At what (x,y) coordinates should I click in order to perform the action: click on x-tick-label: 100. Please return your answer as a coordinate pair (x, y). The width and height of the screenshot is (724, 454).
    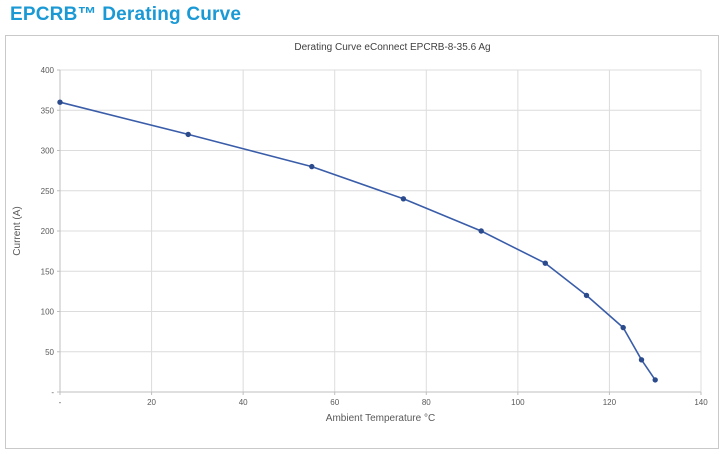
    Looking at the image, I should click on (518, 402).